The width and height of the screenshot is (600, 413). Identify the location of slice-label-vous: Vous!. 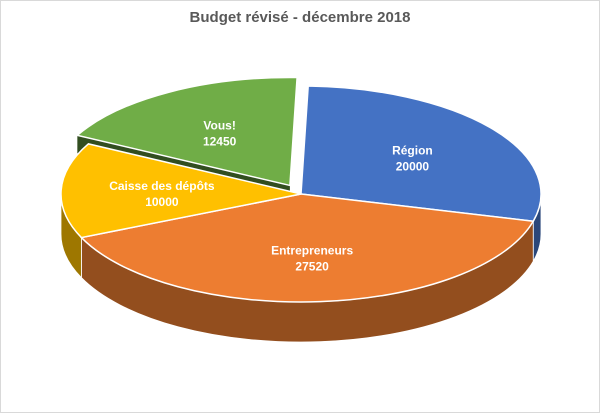
(219, 125).